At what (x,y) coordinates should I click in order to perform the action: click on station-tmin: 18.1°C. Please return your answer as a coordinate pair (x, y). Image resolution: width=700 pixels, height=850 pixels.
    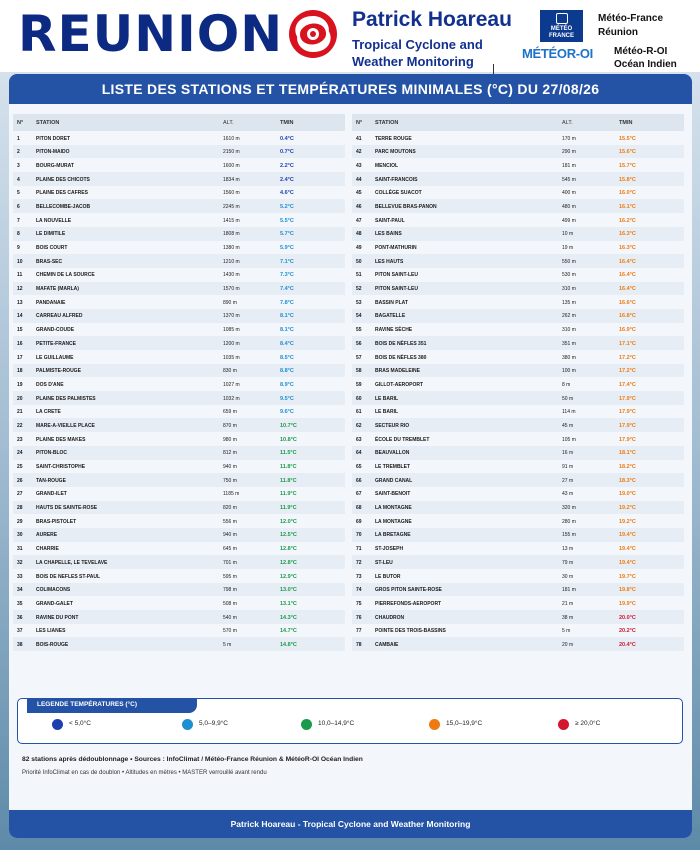
    Looking at the image, I should click on (627, 453).